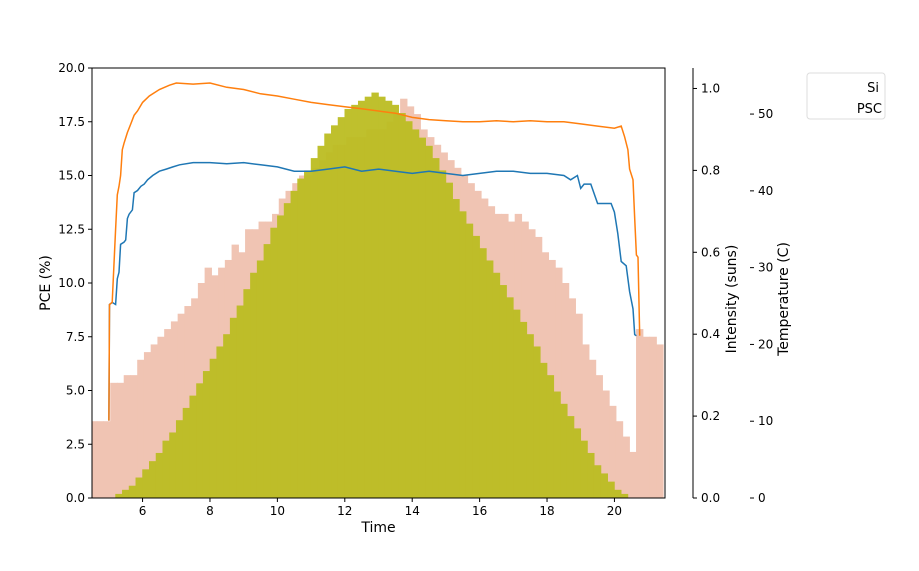 This screenshot has width=919, height=571. Describe the element at coordinates (75, 391) in the screenshot. I see `pce-tick-label: 5.0` at that location.